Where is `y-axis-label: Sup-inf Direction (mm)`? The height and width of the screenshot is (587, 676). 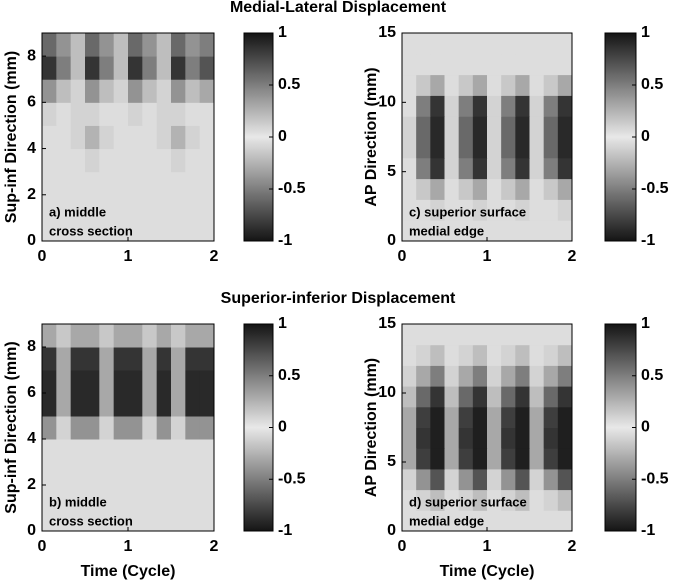 y-axis-label: Sup-inf Direction (mm) is located at coordinates (11, 427).